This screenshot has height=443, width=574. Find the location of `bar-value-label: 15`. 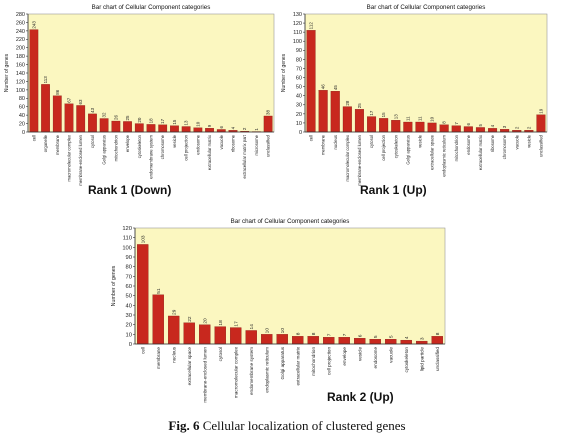

bar-value-label: 15 is located at coordinates (174, 122).